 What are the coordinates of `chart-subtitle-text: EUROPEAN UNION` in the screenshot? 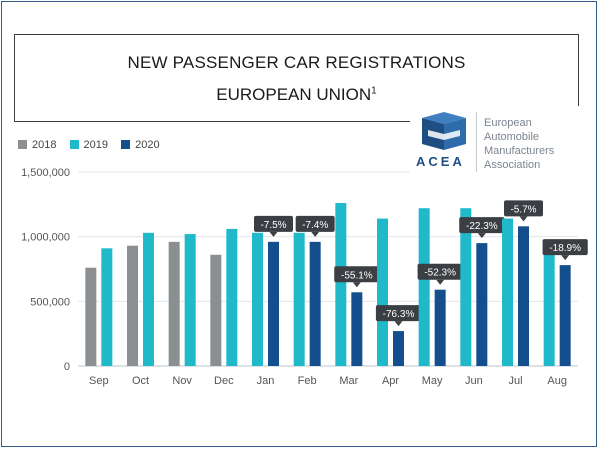 It's located at (294, 94).